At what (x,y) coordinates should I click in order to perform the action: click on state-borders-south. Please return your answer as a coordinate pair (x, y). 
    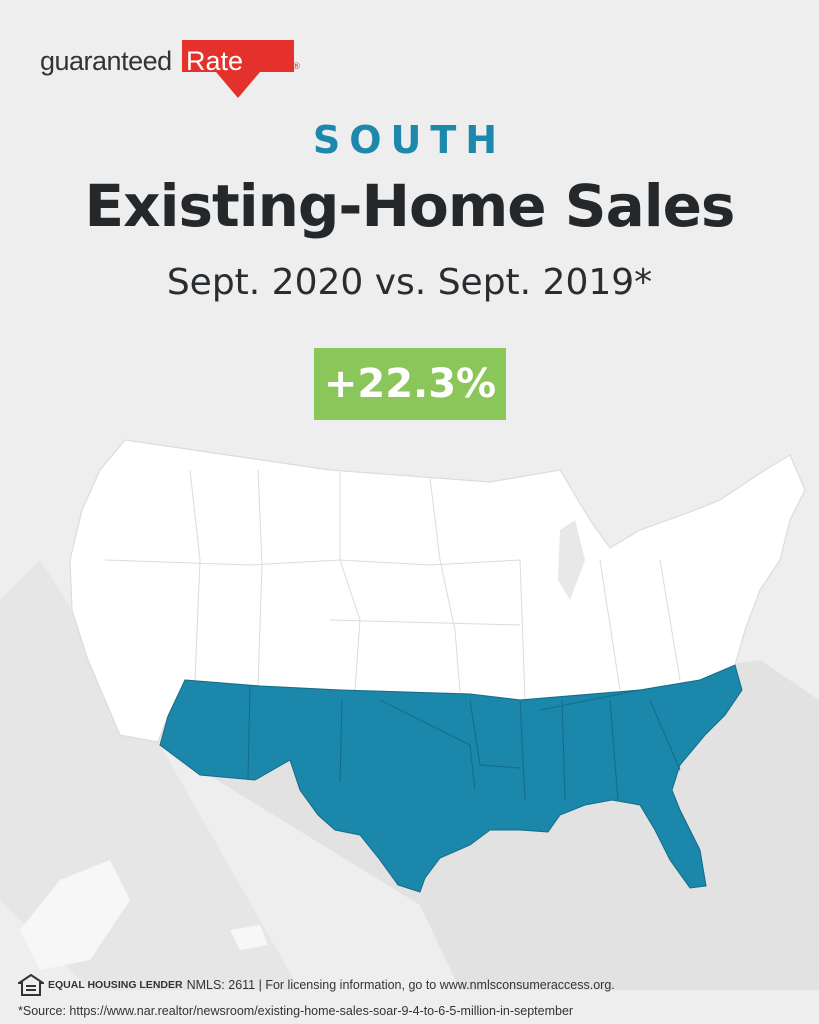
    Looking at the image, I should click on (464, 743).